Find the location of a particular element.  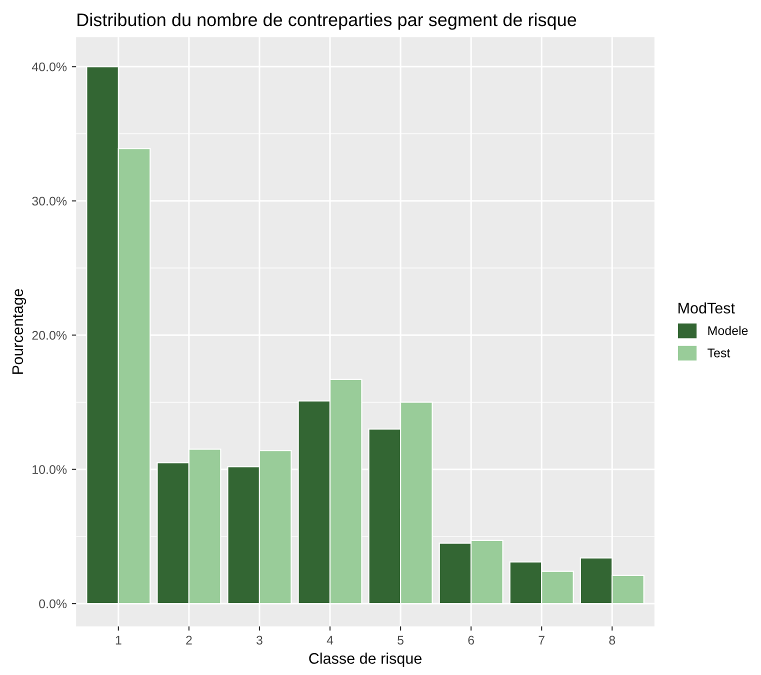

x-axis-title: Classe de risque is located at coordinates (365, 659).